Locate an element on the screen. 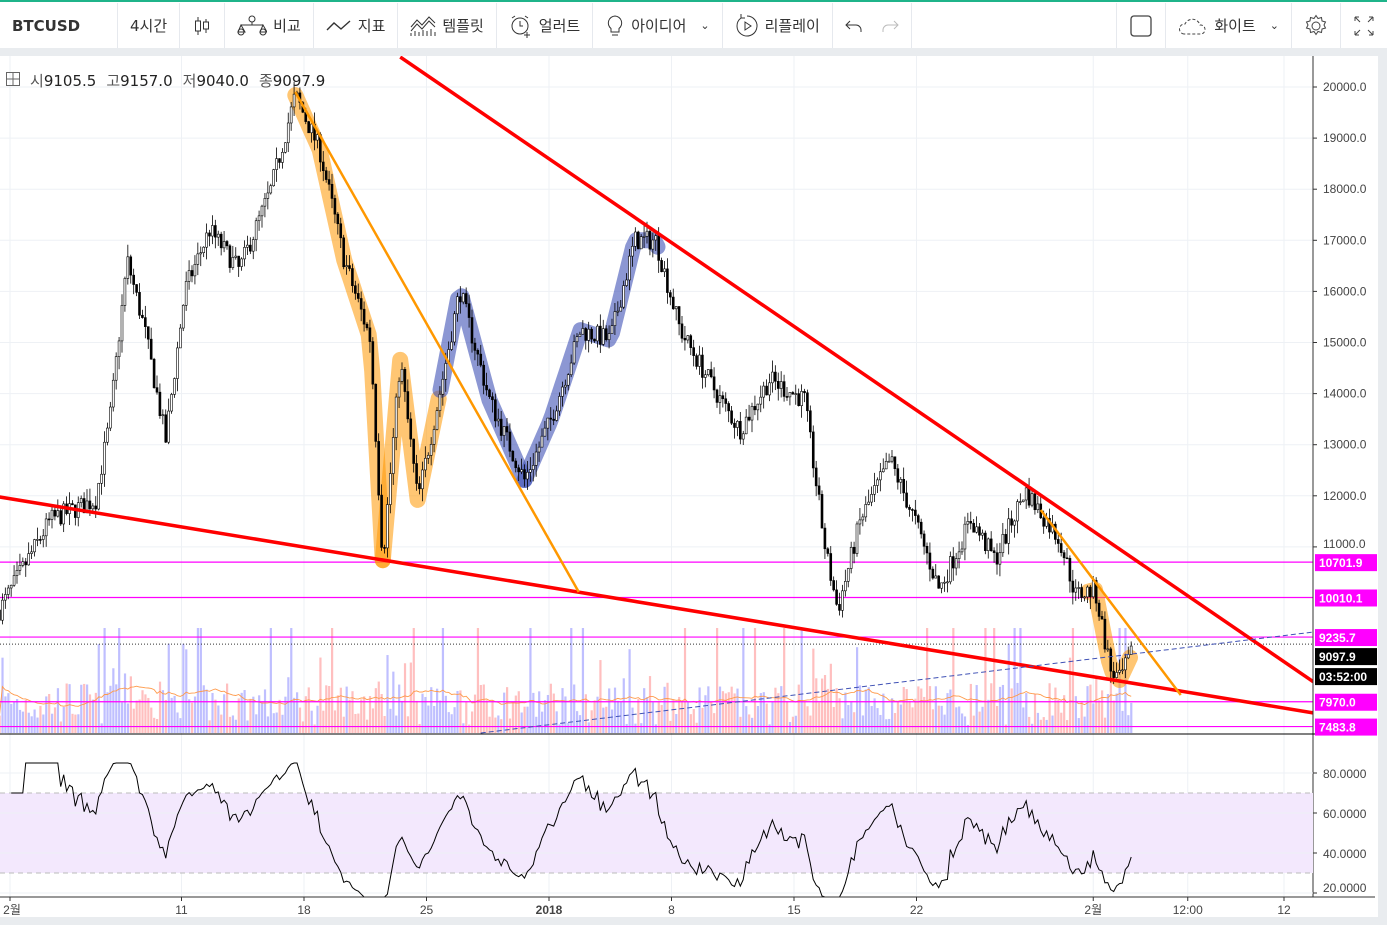 The width and height of the screenshot is (1387, 925). redo-icon is located at coordinates (890, 26).